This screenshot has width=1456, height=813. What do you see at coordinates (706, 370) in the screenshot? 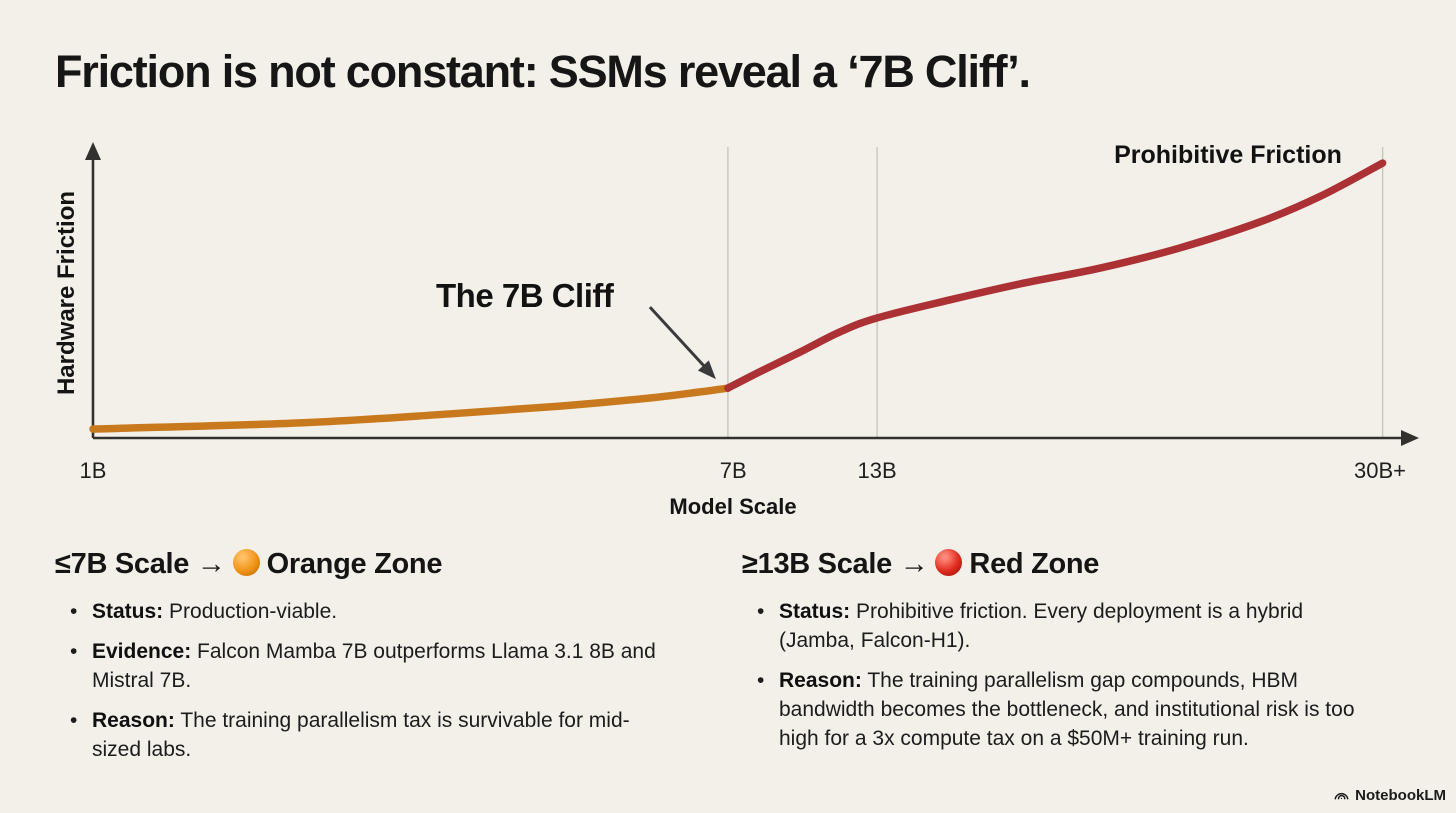
I see `cliff-arrowhead` at bounding box center [706, 370].